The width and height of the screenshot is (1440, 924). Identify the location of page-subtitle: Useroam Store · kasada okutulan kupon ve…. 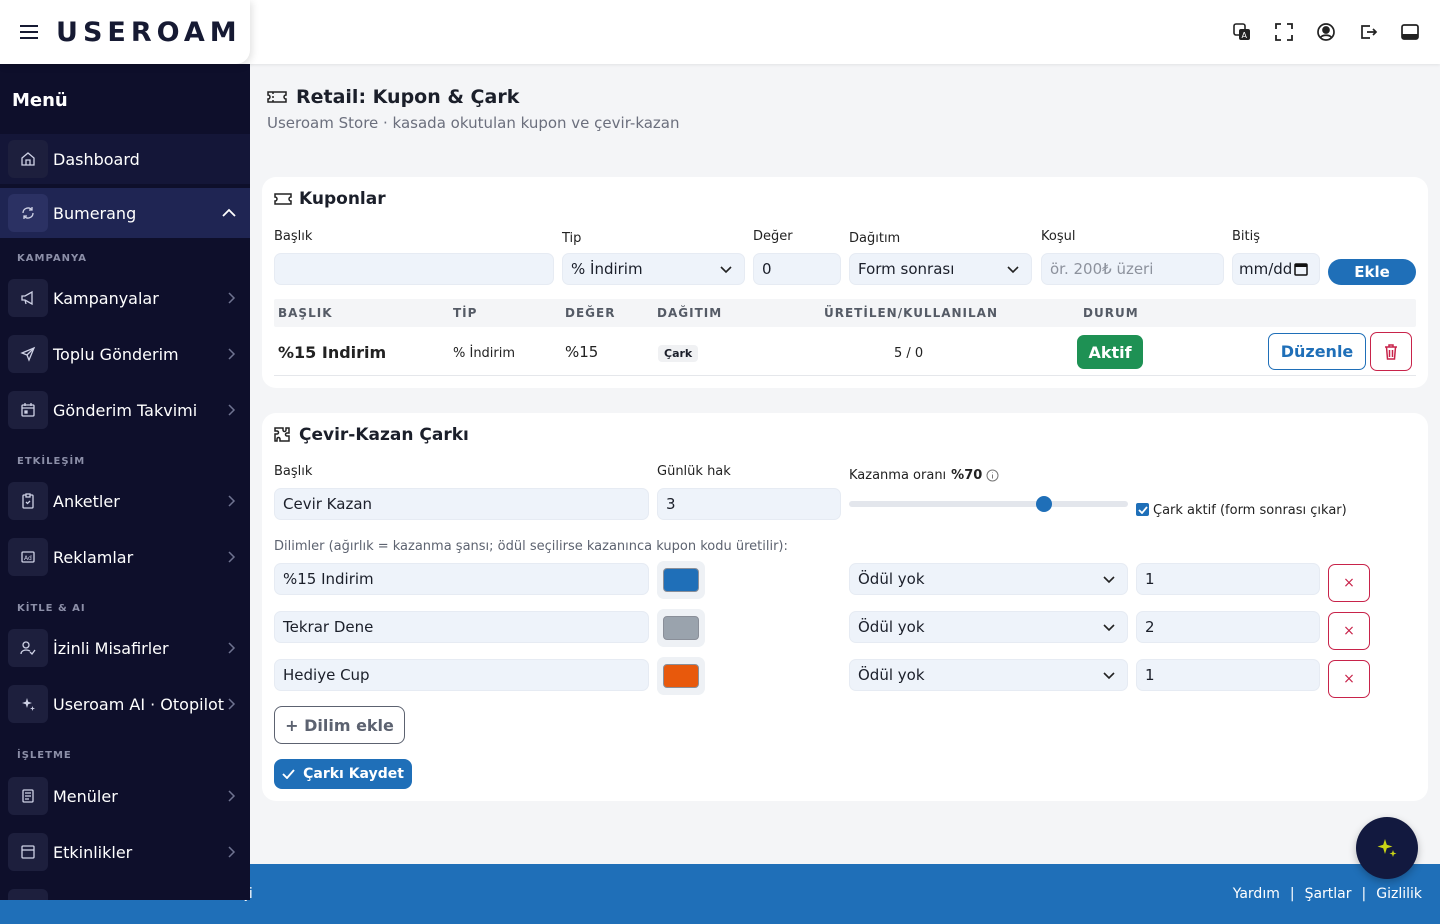
(473, 123).